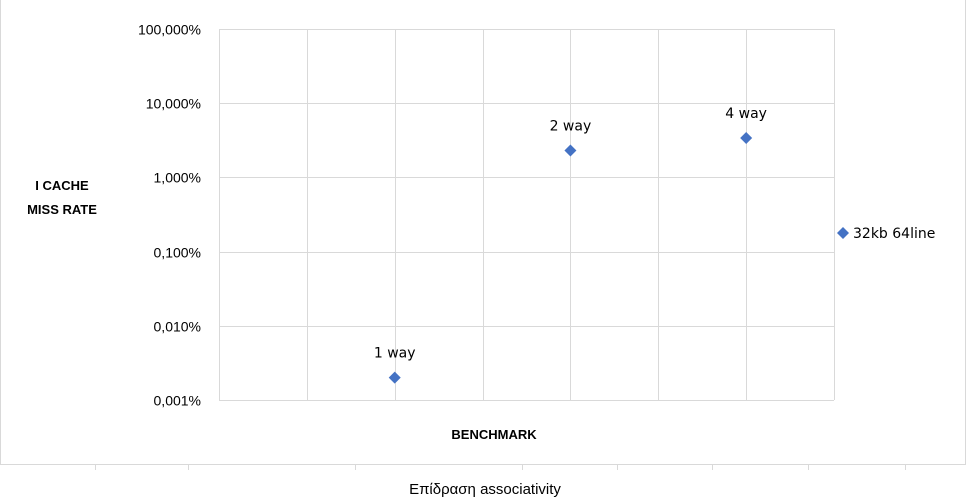 This screenshot has width=970, height=503. What do you see at coordinates (894, 234) in the screenshot?
I see `legend-entry-label: 32kb 64line` at bounding box center [894, 234].